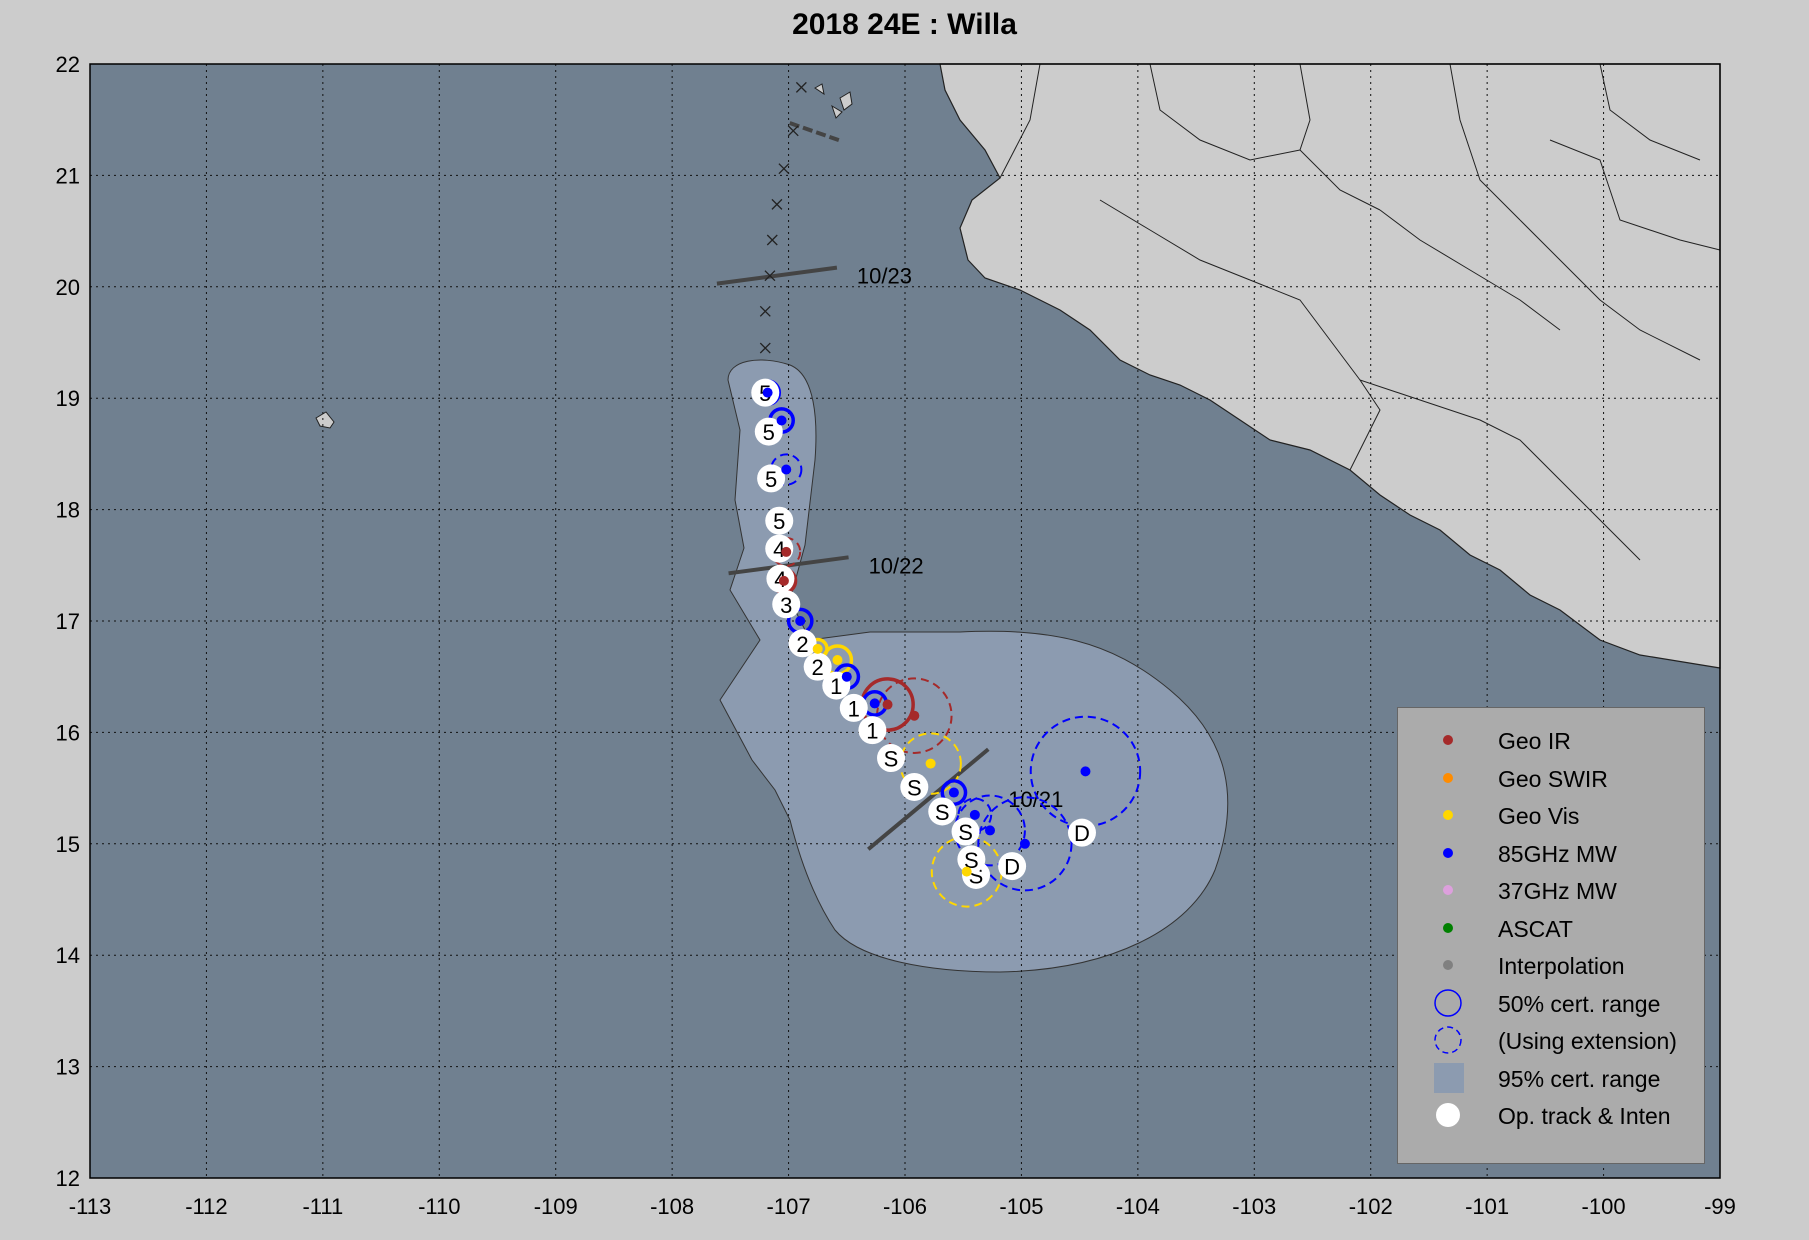  Describe the element at coordinates (1535, 928) in the screenshot. I see `legend-label: ASCAT` at that location.